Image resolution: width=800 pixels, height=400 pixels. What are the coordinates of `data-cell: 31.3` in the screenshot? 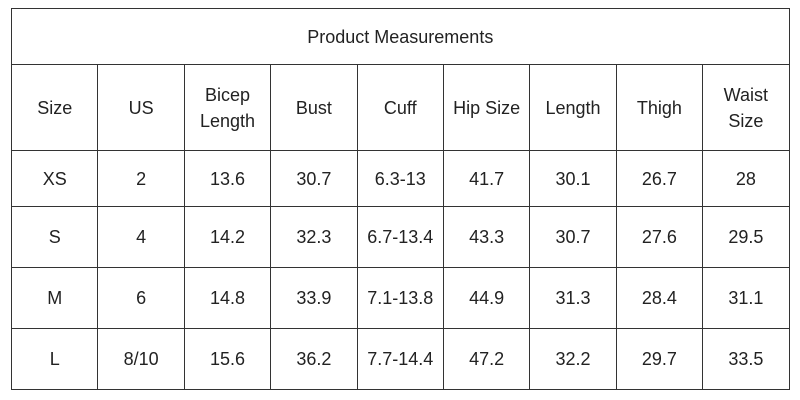 It's located at (573, 298).